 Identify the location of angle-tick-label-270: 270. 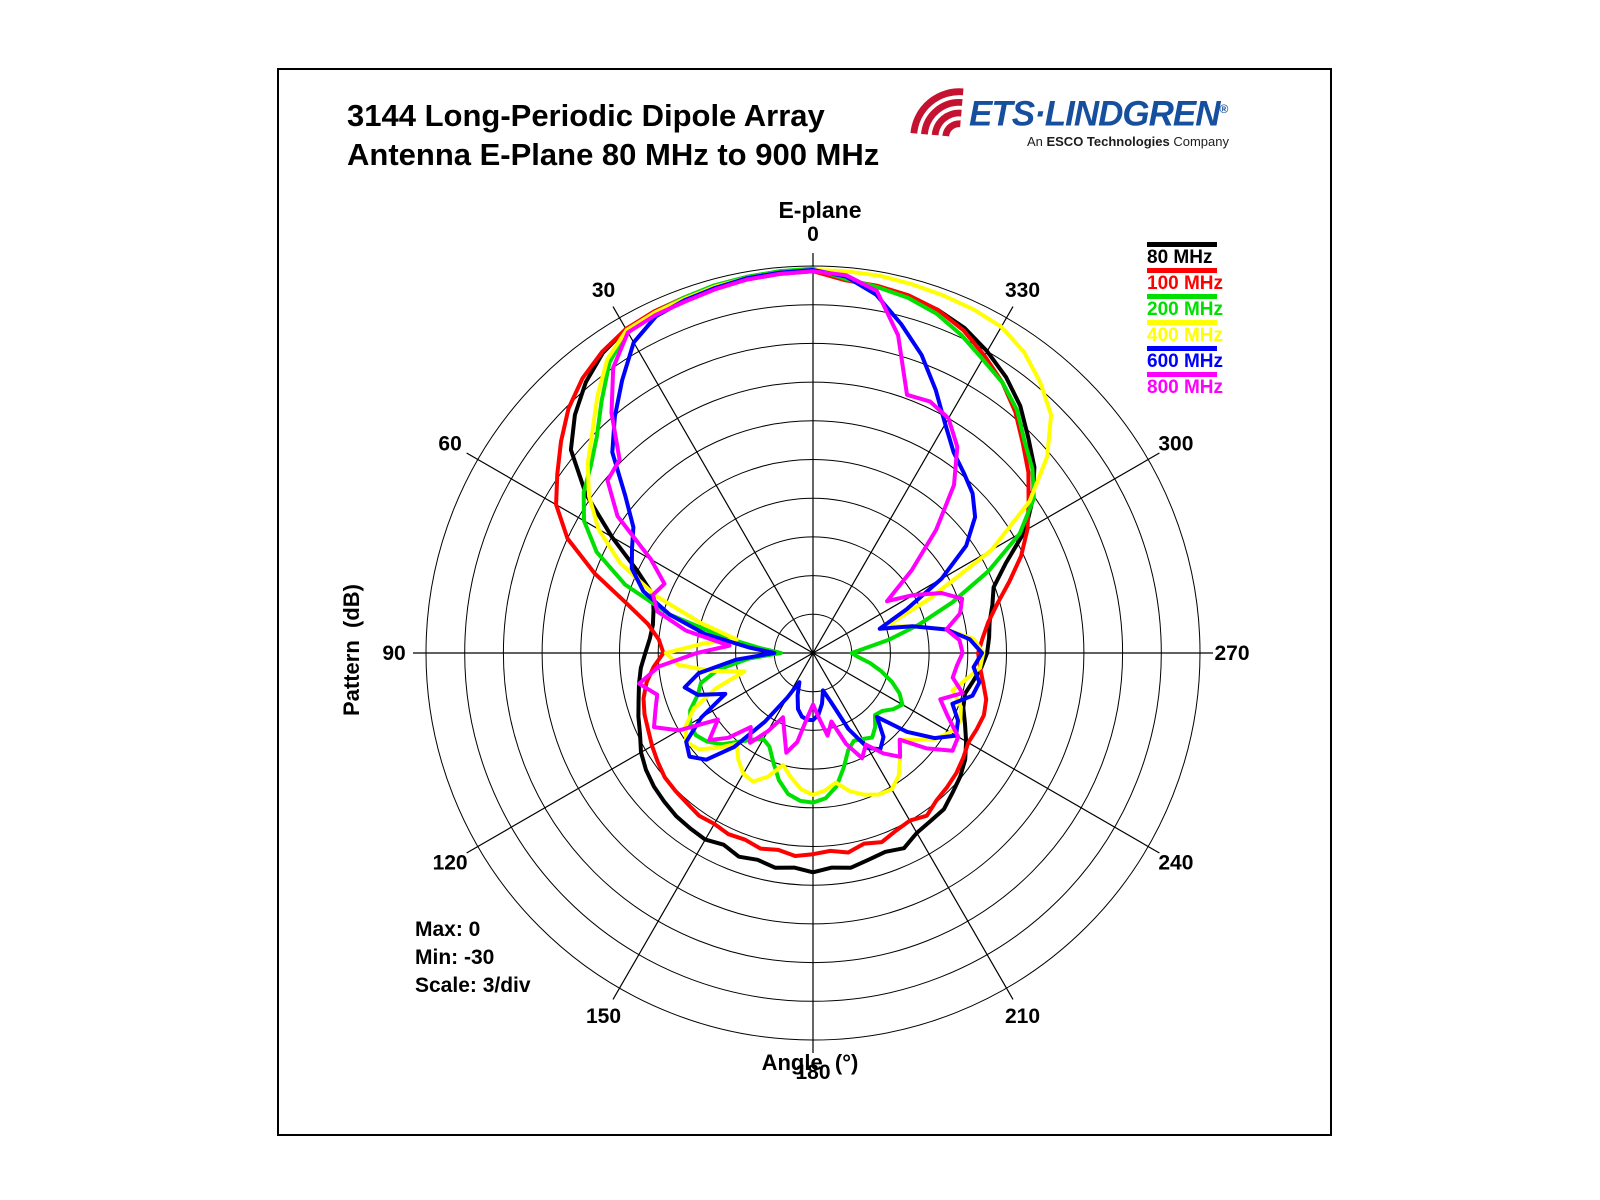
(1231, 653).